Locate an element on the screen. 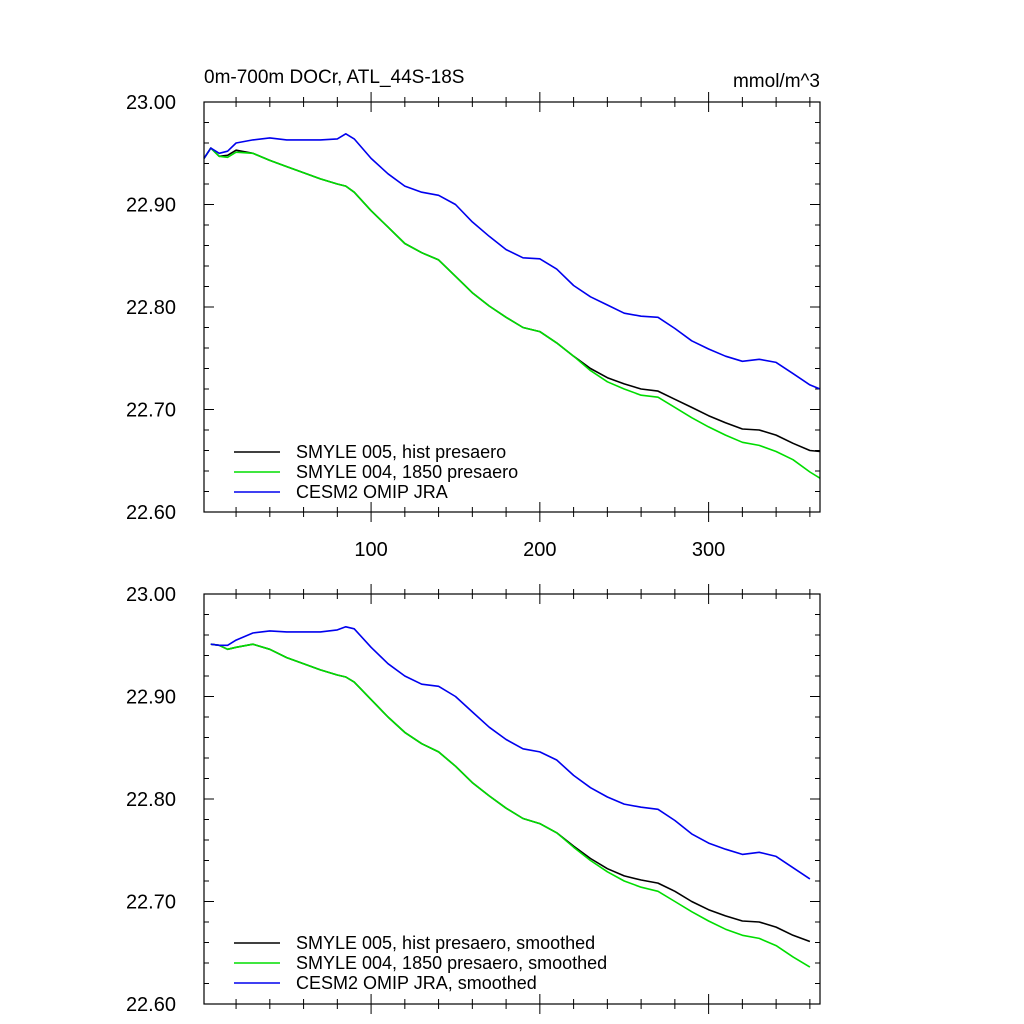  x-tick-label: 200 is located at coordinates (539, 550).